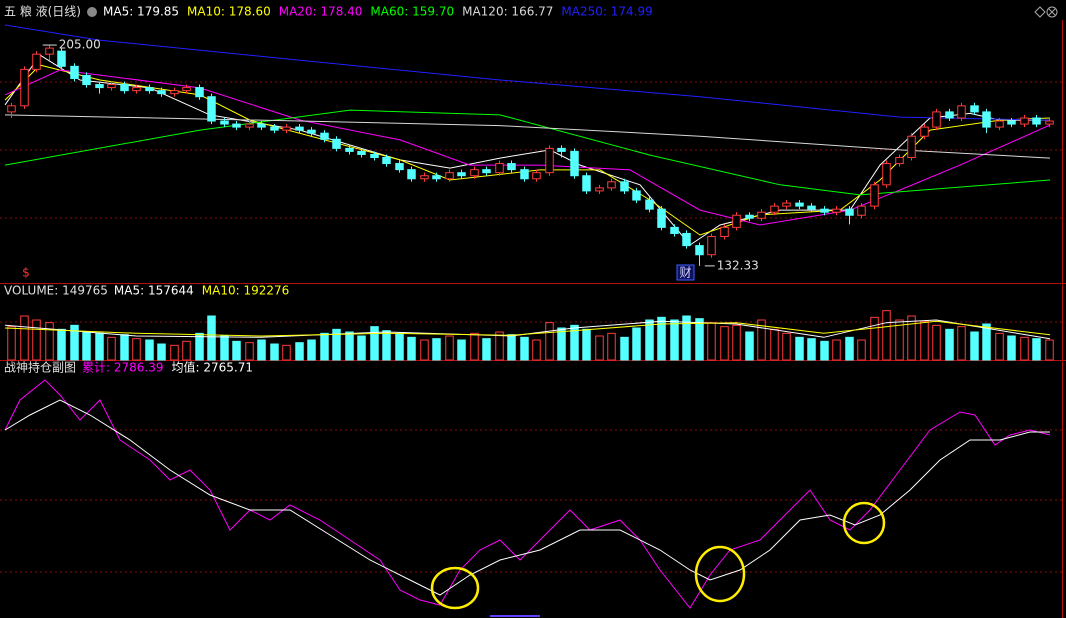 The image size is (1066, 618). Describe the element at coordinates (92, 12) in the screenshot. I see `menu-icon` at that location.